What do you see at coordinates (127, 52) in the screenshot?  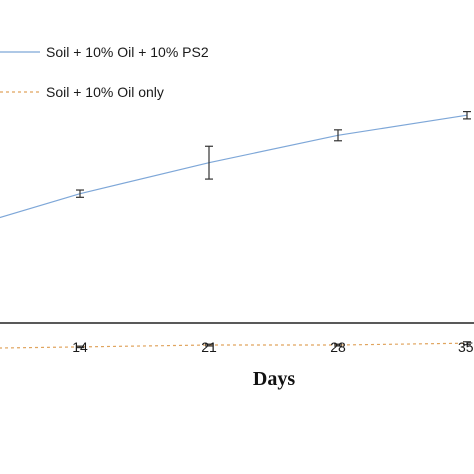 I see `legend-label-series-1: Soil + 10% Oil + 10% PS2` at bounding box center [127, 52].